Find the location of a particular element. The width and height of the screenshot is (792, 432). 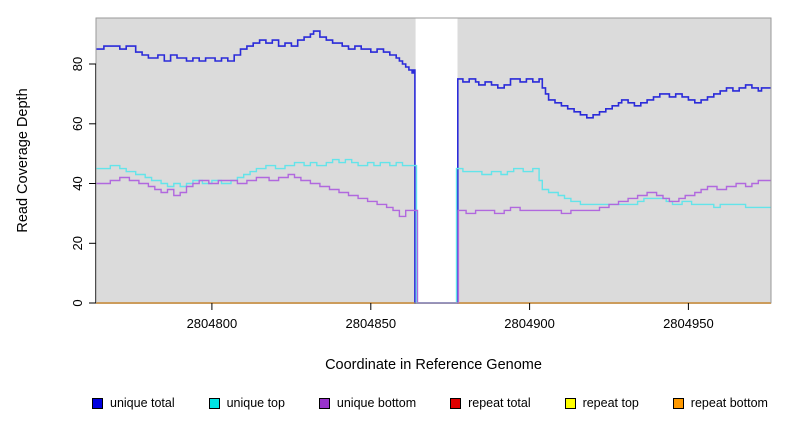

y-tick-label: 40 is located at coordinates (77, 183).